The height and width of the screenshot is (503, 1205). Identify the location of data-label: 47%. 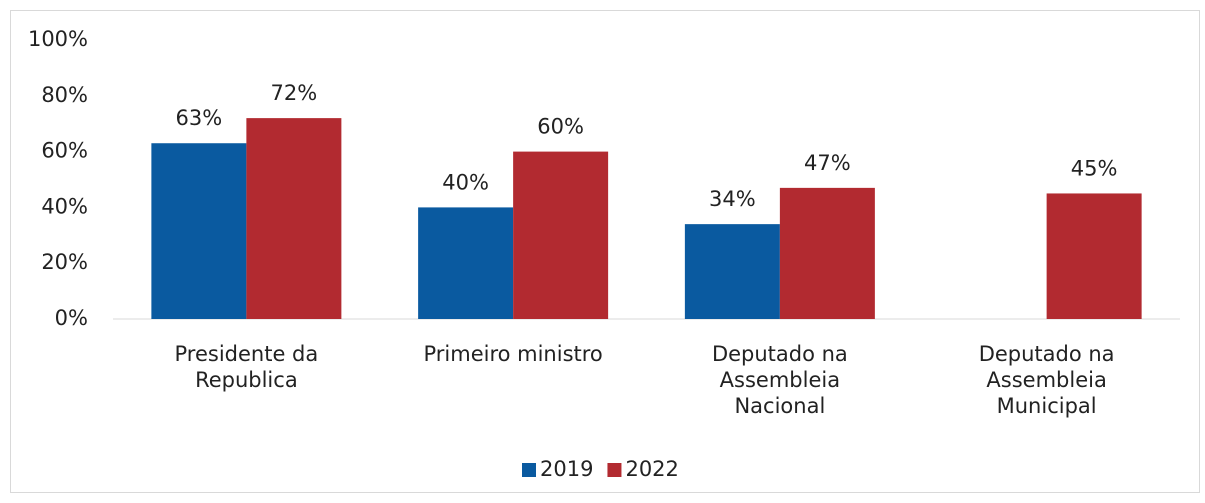
(827, 163).